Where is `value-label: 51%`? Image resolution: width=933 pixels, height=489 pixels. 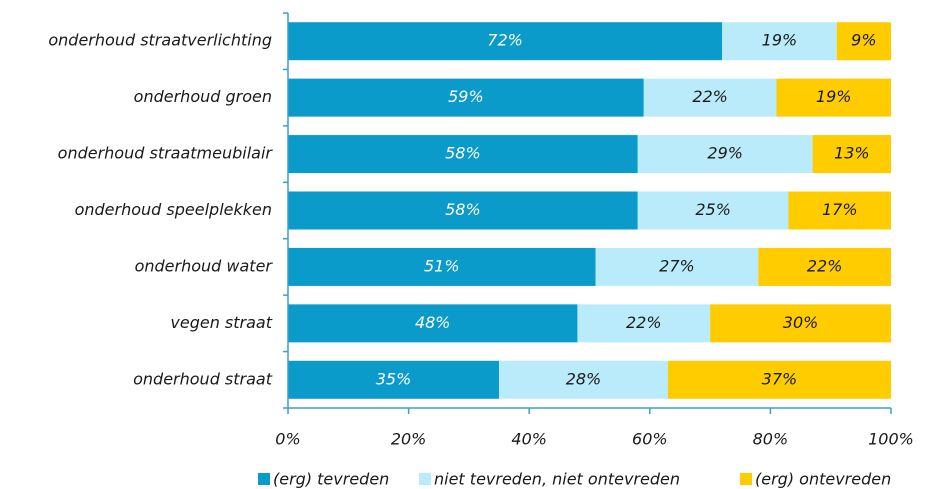 value-label: 51% is located at coordinates (442, 265).